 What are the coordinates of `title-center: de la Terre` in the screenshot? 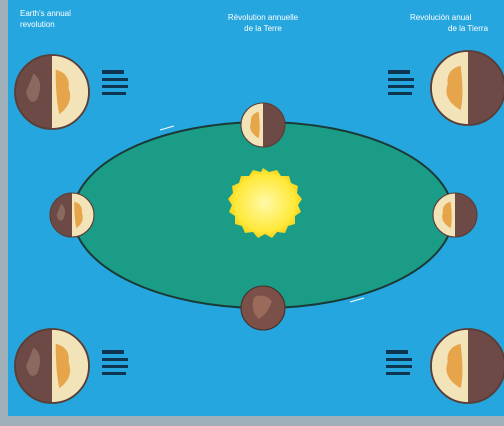 It's located at (263, 28).